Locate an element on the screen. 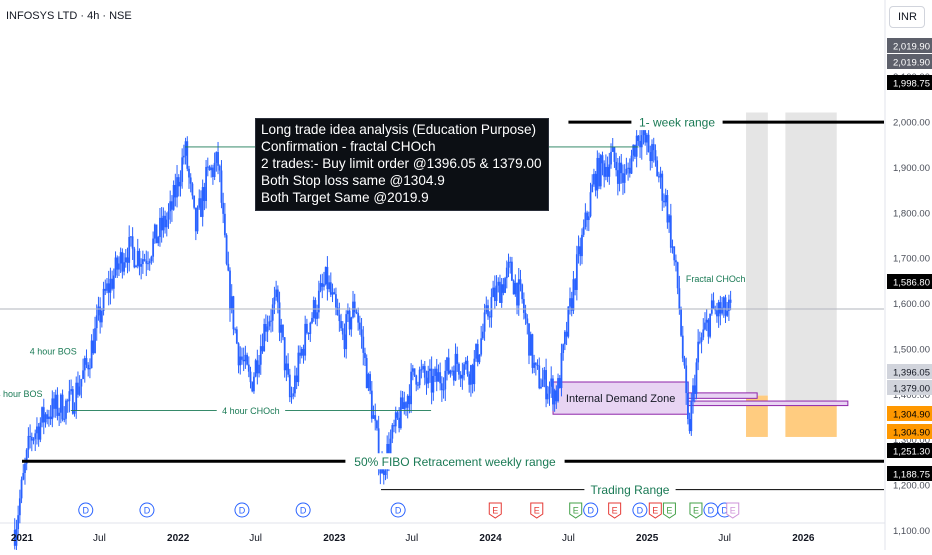 The image size is (932, 555). target-projection is located at coordinates (811, 258).